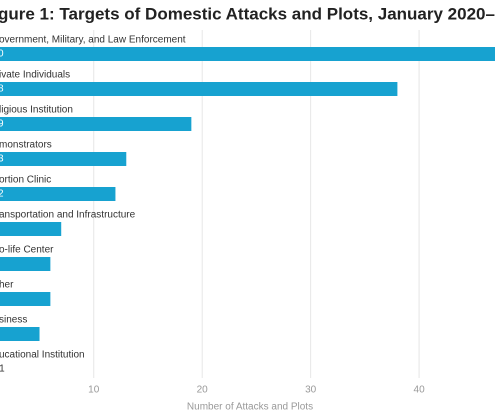 This screenshot has height=413, width=495. Describe the element at coordinates (25, 180) in the screenshot. I see `category-label: ortion Clinic` at that location.